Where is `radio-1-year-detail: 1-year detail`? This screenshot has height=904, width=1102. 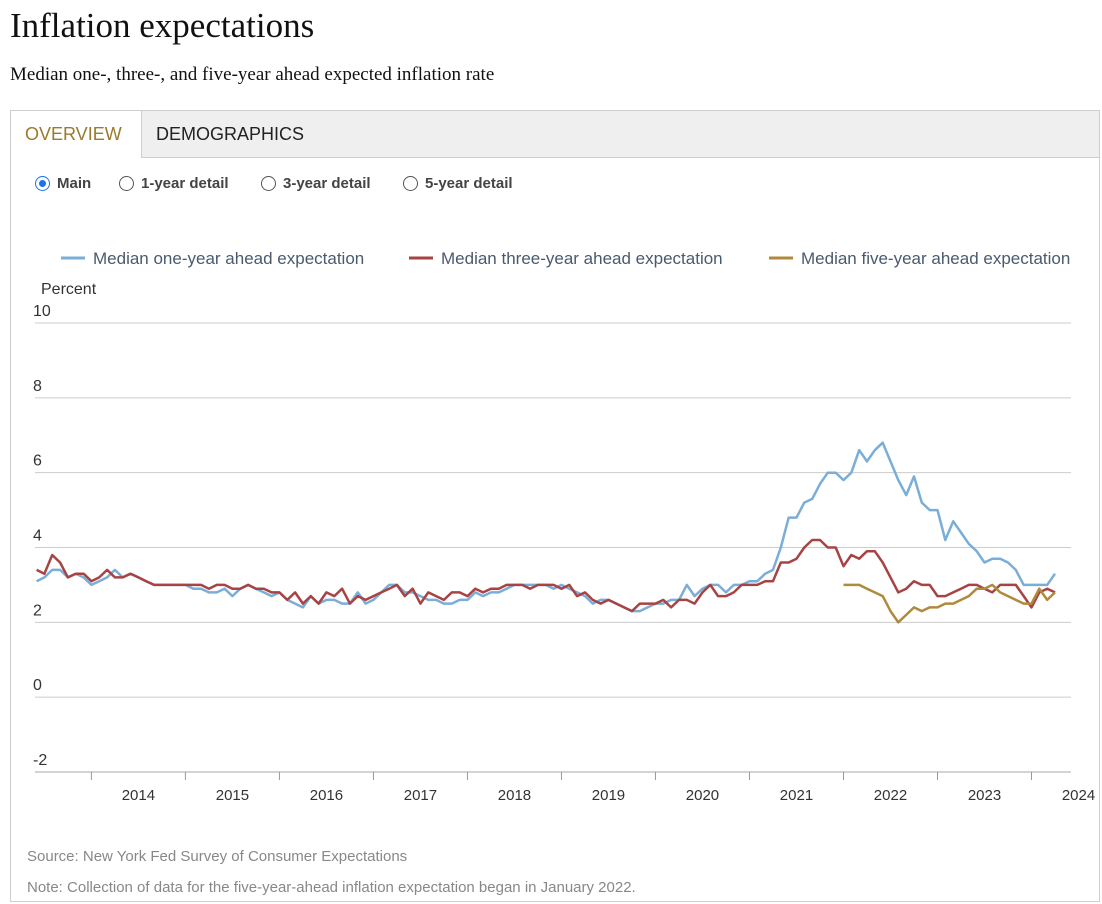
radio-1-year-detail: 1-year detail is located at coordinates (174, 183).